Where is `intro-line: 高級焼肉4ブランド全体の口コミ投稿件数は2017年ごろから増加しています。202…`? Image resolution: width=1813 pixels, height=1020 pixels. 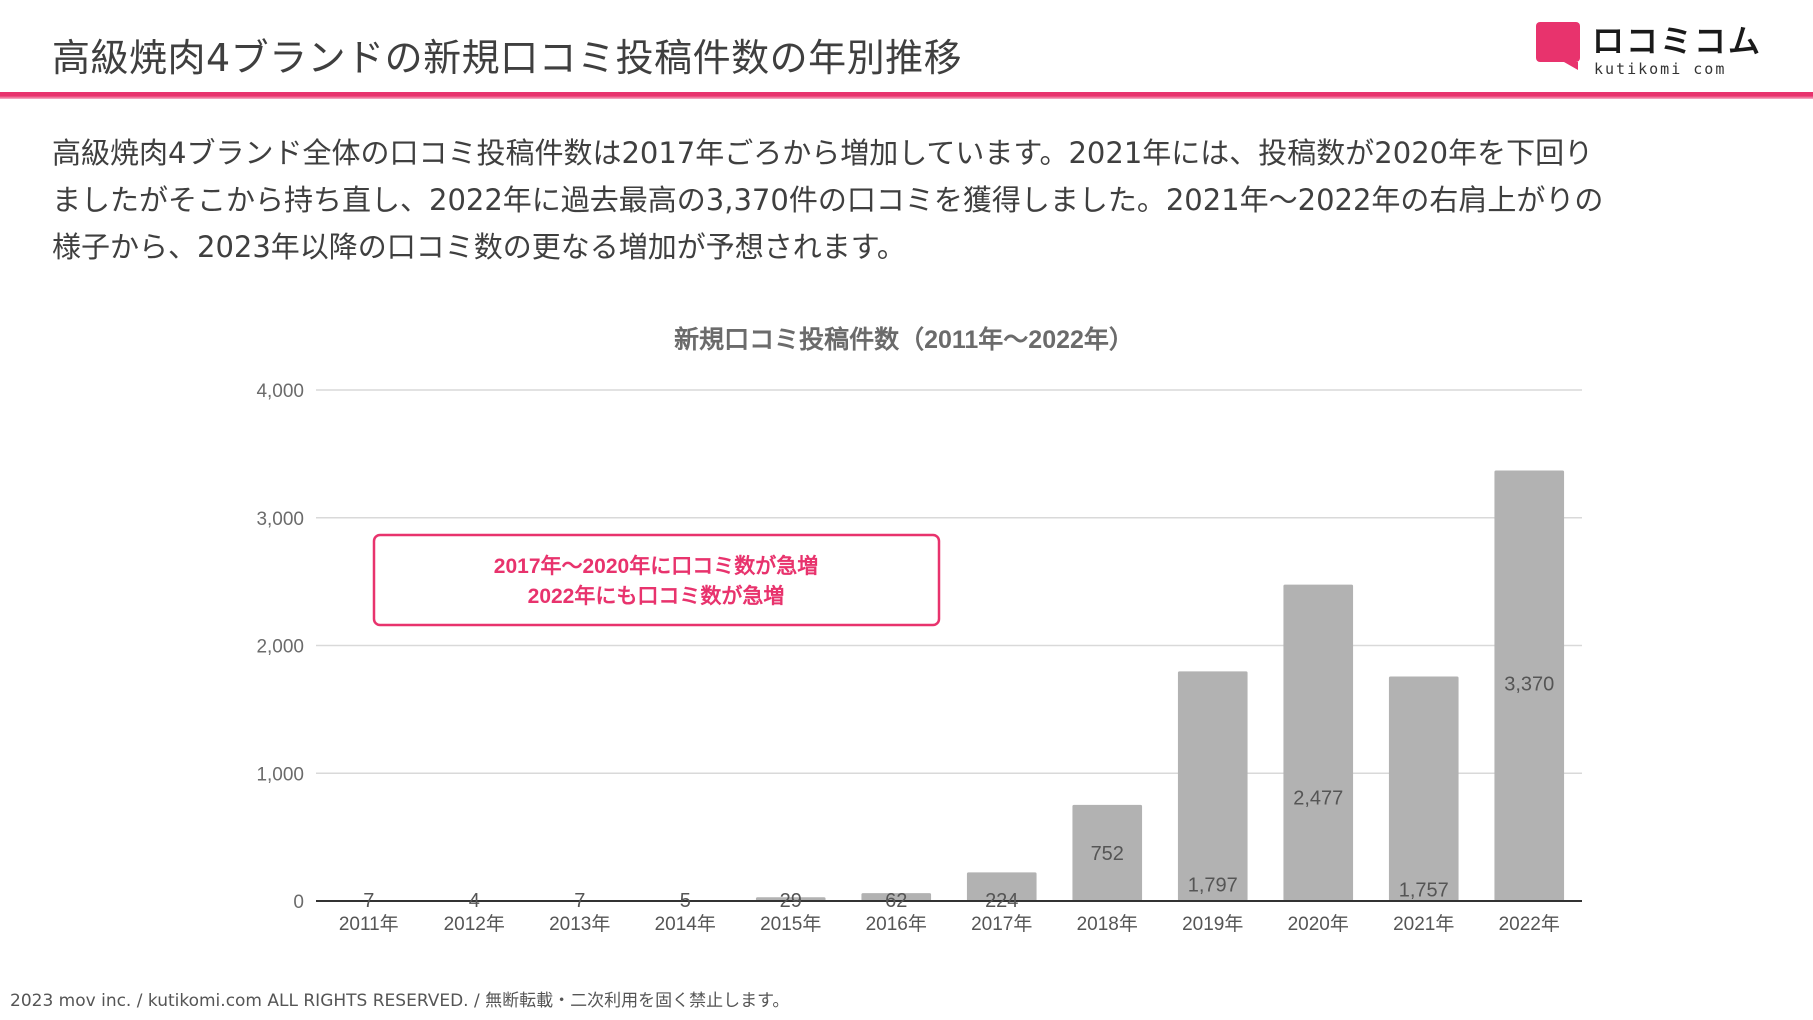 intro-line: 高級焼肉4ブランド全体の口コミ投稿件数は2017年ごろから増加しています。202… is located at coordinates (823, 153).